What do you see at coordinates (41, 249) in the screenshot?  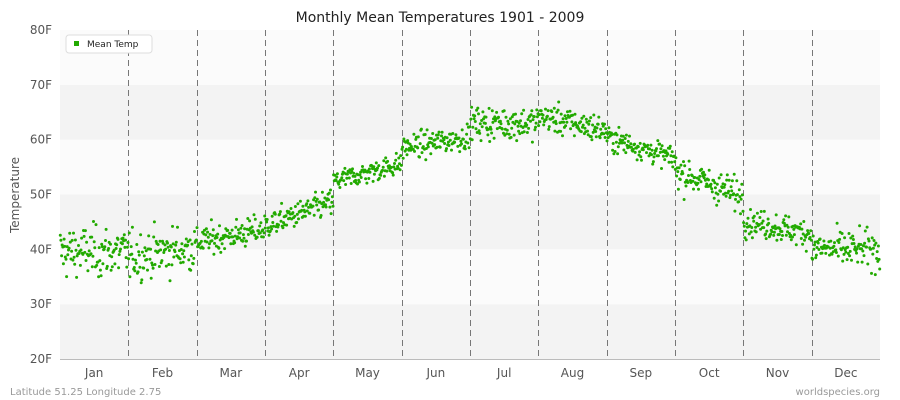 I see `y-tick-label: 40F` at bounding box center [41, 249].